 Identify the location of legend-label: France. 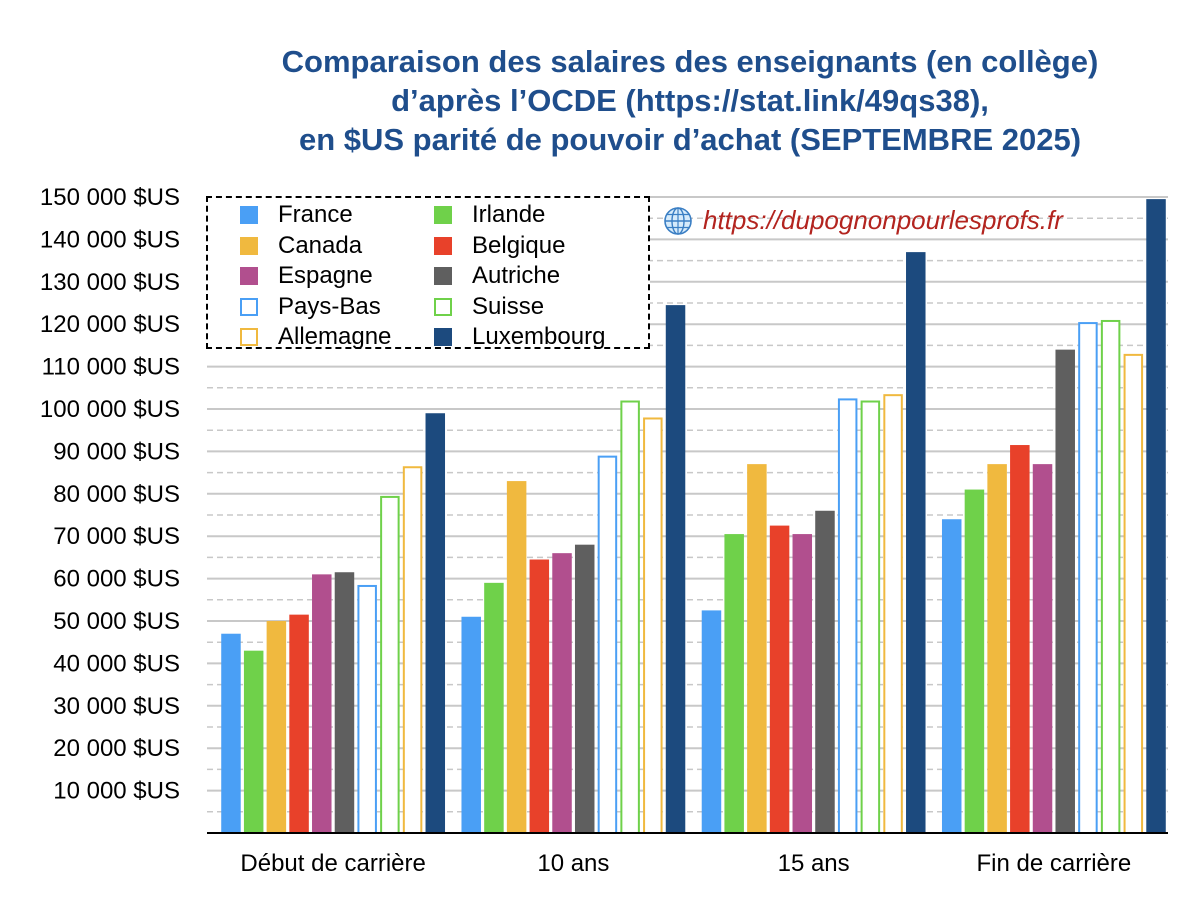
(315, 214).